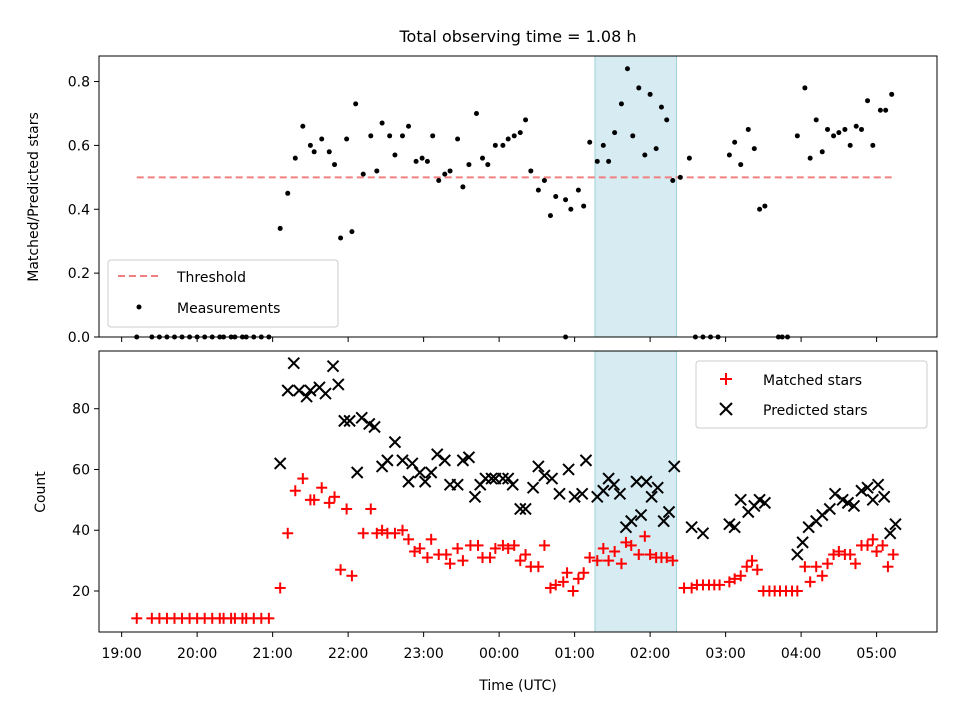 Image resolution: width=960 pixels, height=720 pixels. I want to click on count-x-tick-label: 03:00, so click(725, 654).